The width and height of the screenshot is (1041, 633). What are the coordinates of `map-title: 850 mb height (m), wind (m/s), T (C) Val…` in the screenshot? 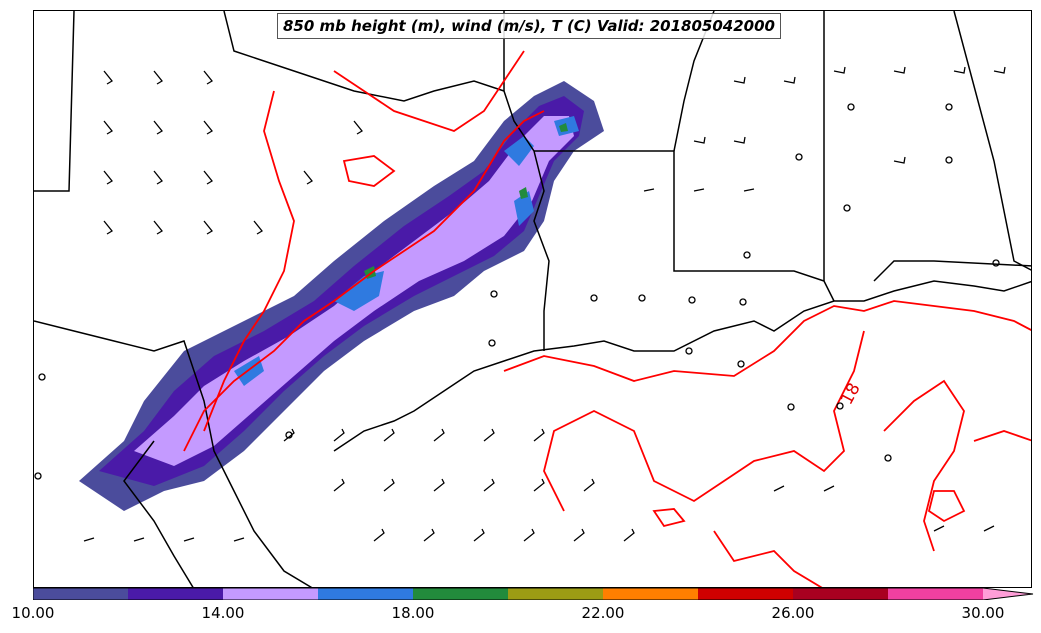 It's located at (529, 26).